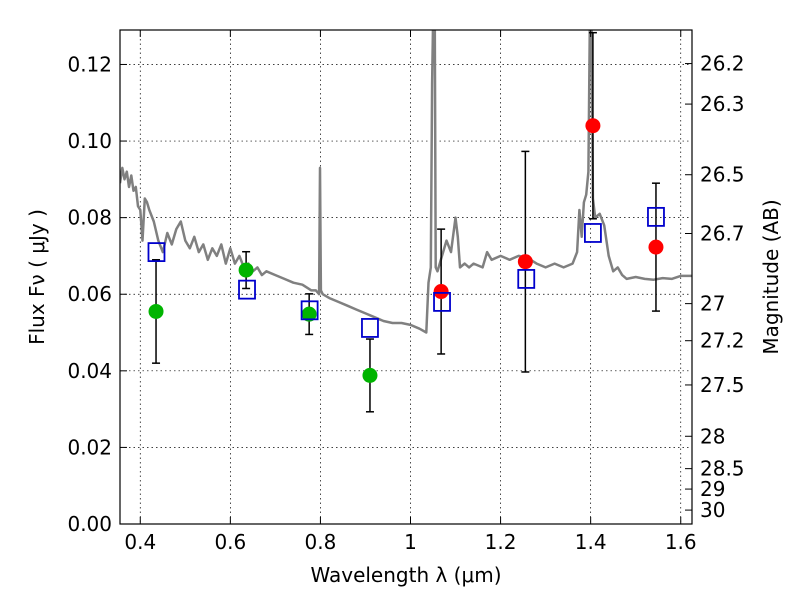 This screenshot has height=600, width=800. I want to click on magnitude-tick-label: 29, so click(712, 489).